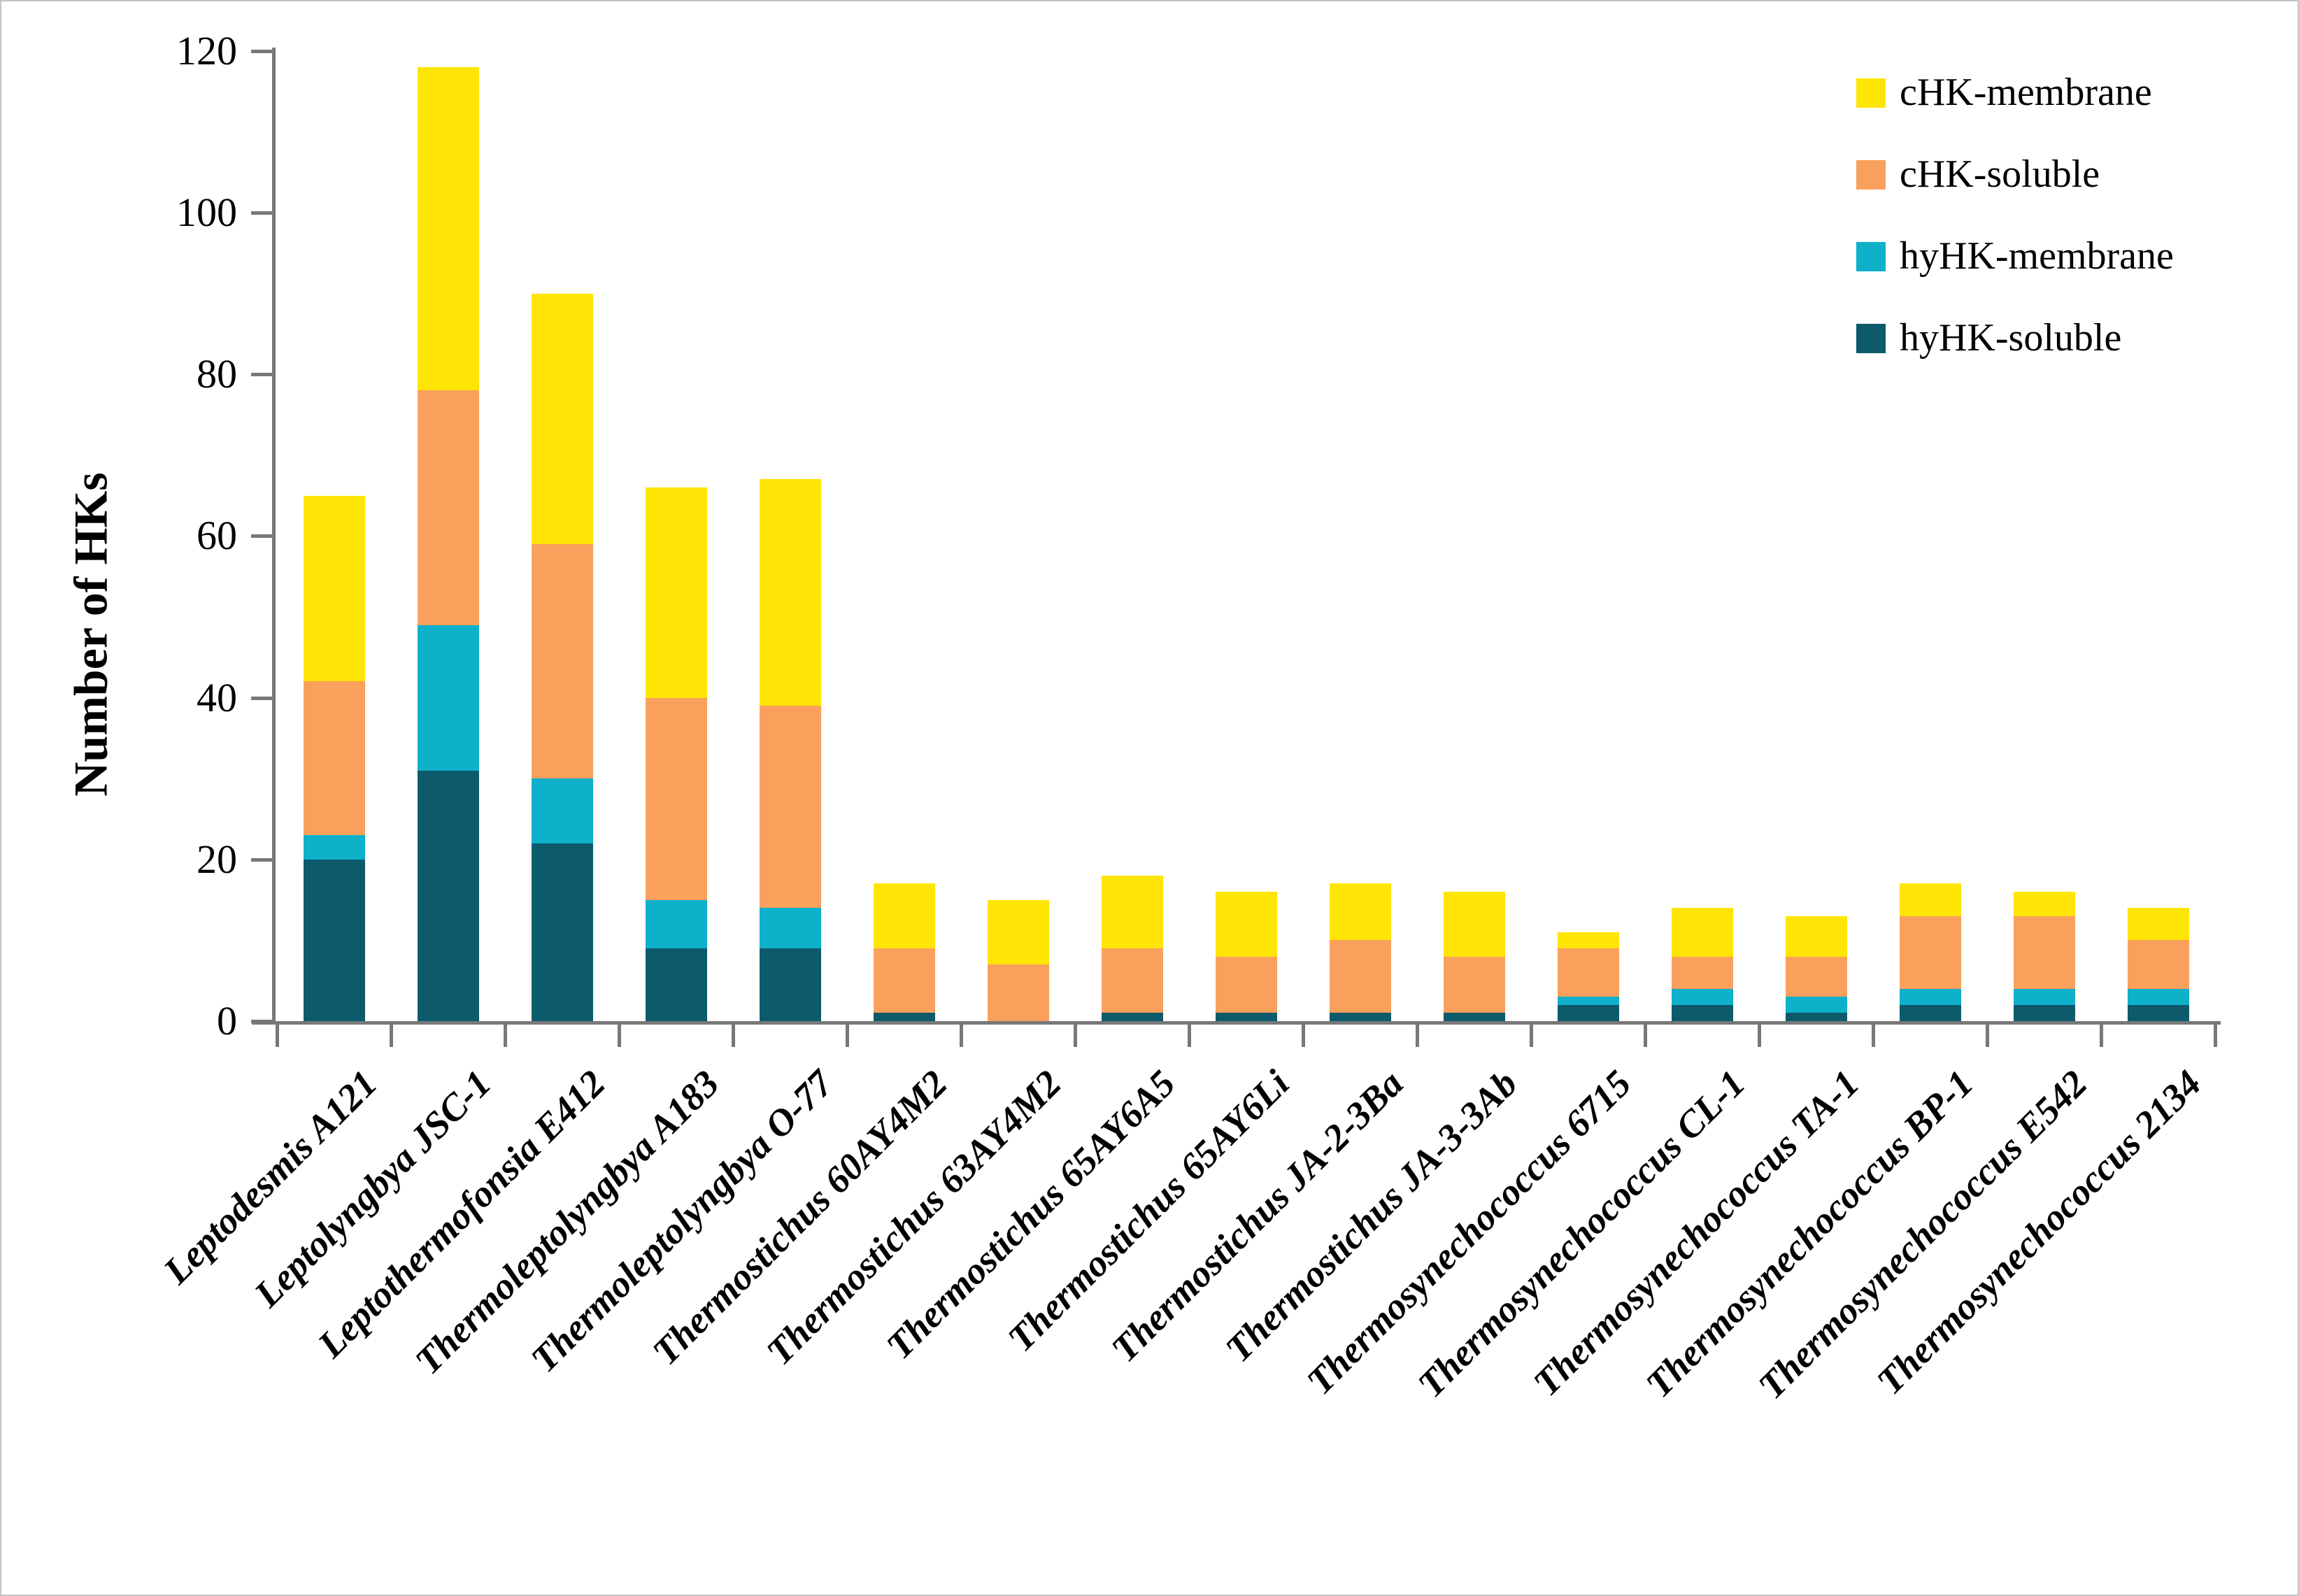 This screenshot has width=2299, height=1596. Describe the element at coordinates (217, 697) in the screenshot. I see `y-tick-label: 40` at that location.